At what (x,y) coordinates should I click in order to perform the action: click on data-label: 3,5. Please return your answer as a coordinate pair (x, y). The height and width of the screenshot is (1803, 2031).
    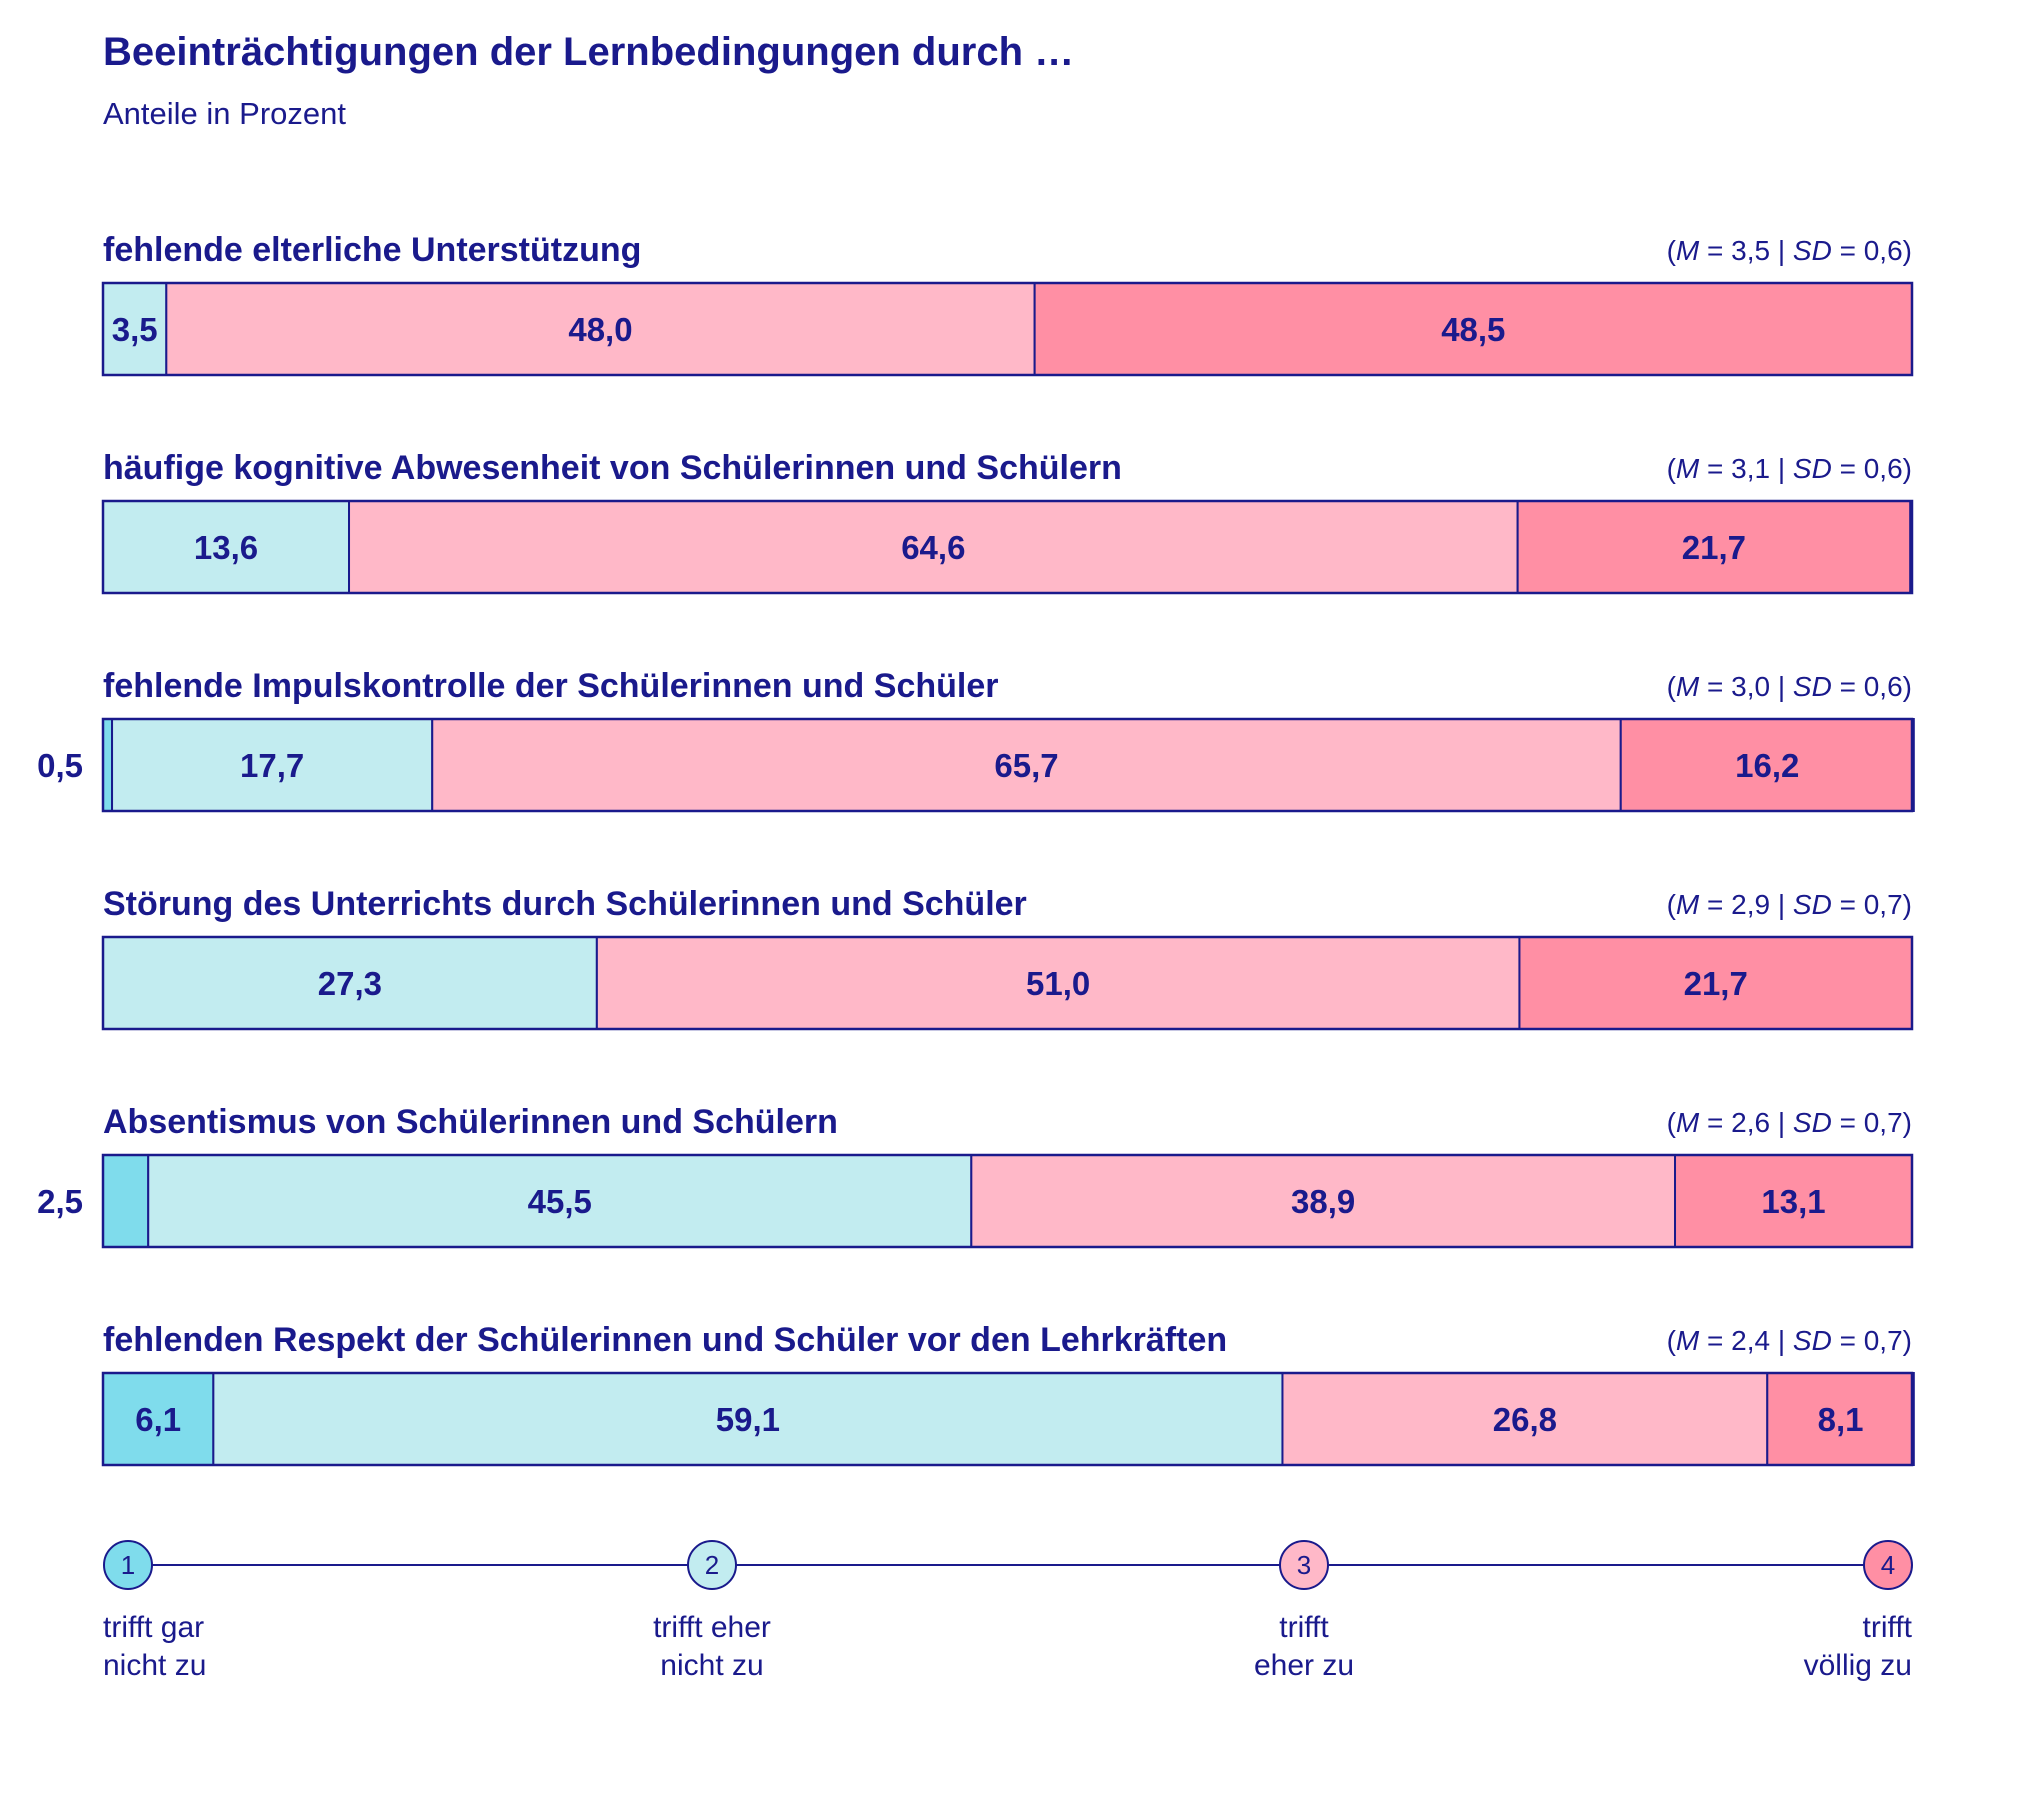
    Looking at the image, I should click on (135, 329).